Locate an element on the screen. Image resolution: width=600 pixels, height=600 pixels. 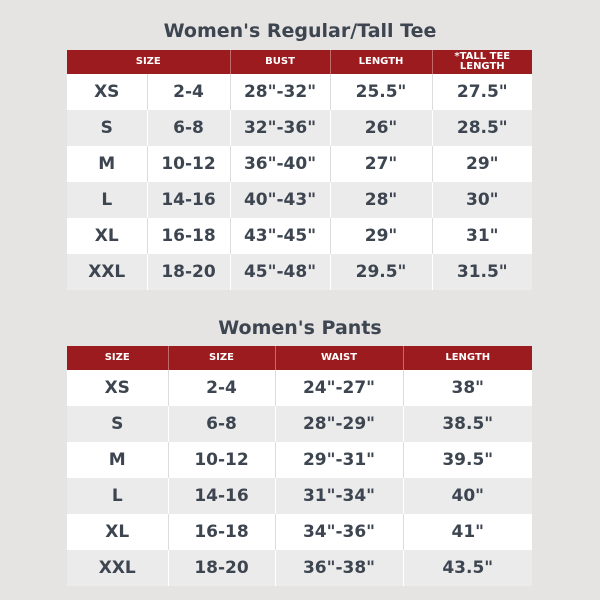
header-waist: WAIST is located at coordinates (338, 358).